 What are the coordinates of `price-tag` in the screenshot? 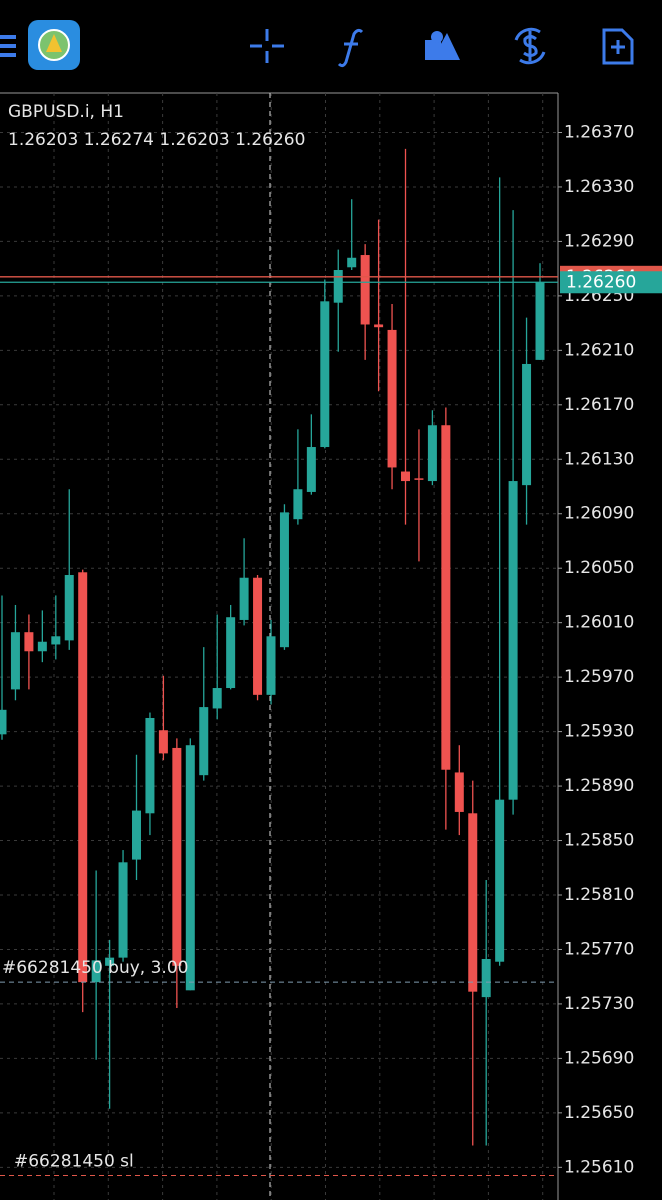 It's located at (611, 282).